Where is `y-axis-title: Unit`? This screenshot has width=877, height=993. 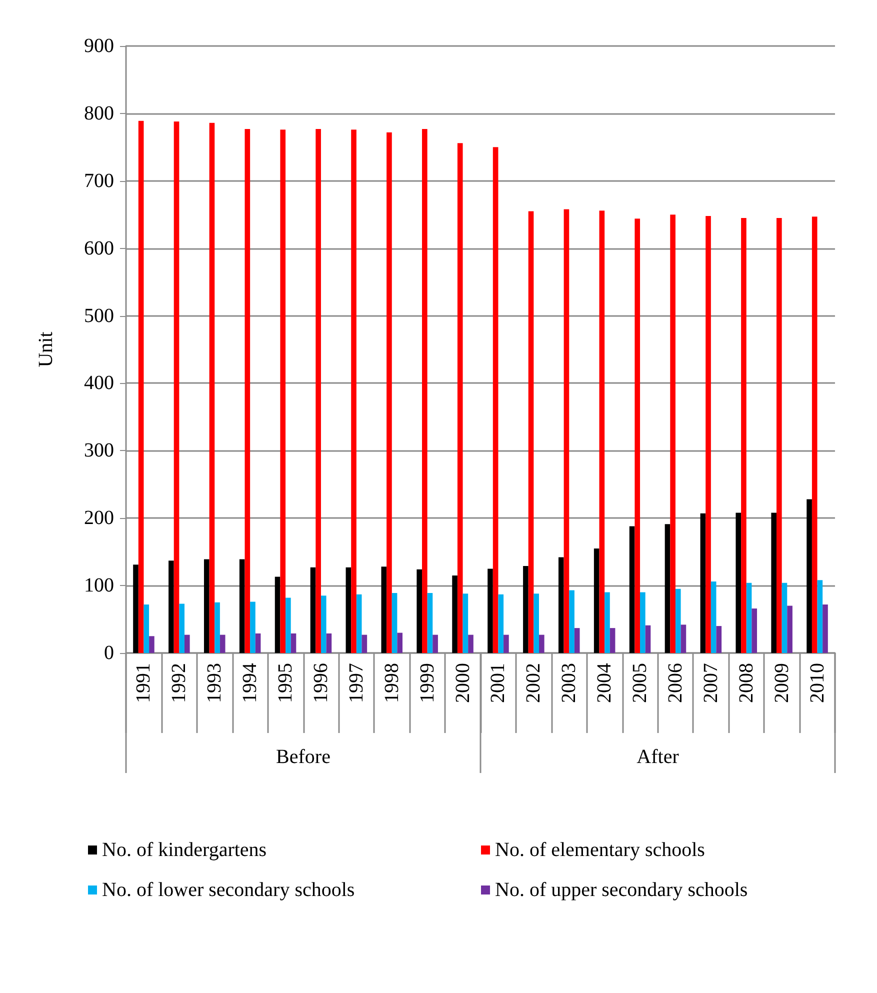
y-axis-title: Unit is located at coordinates (46, 349).